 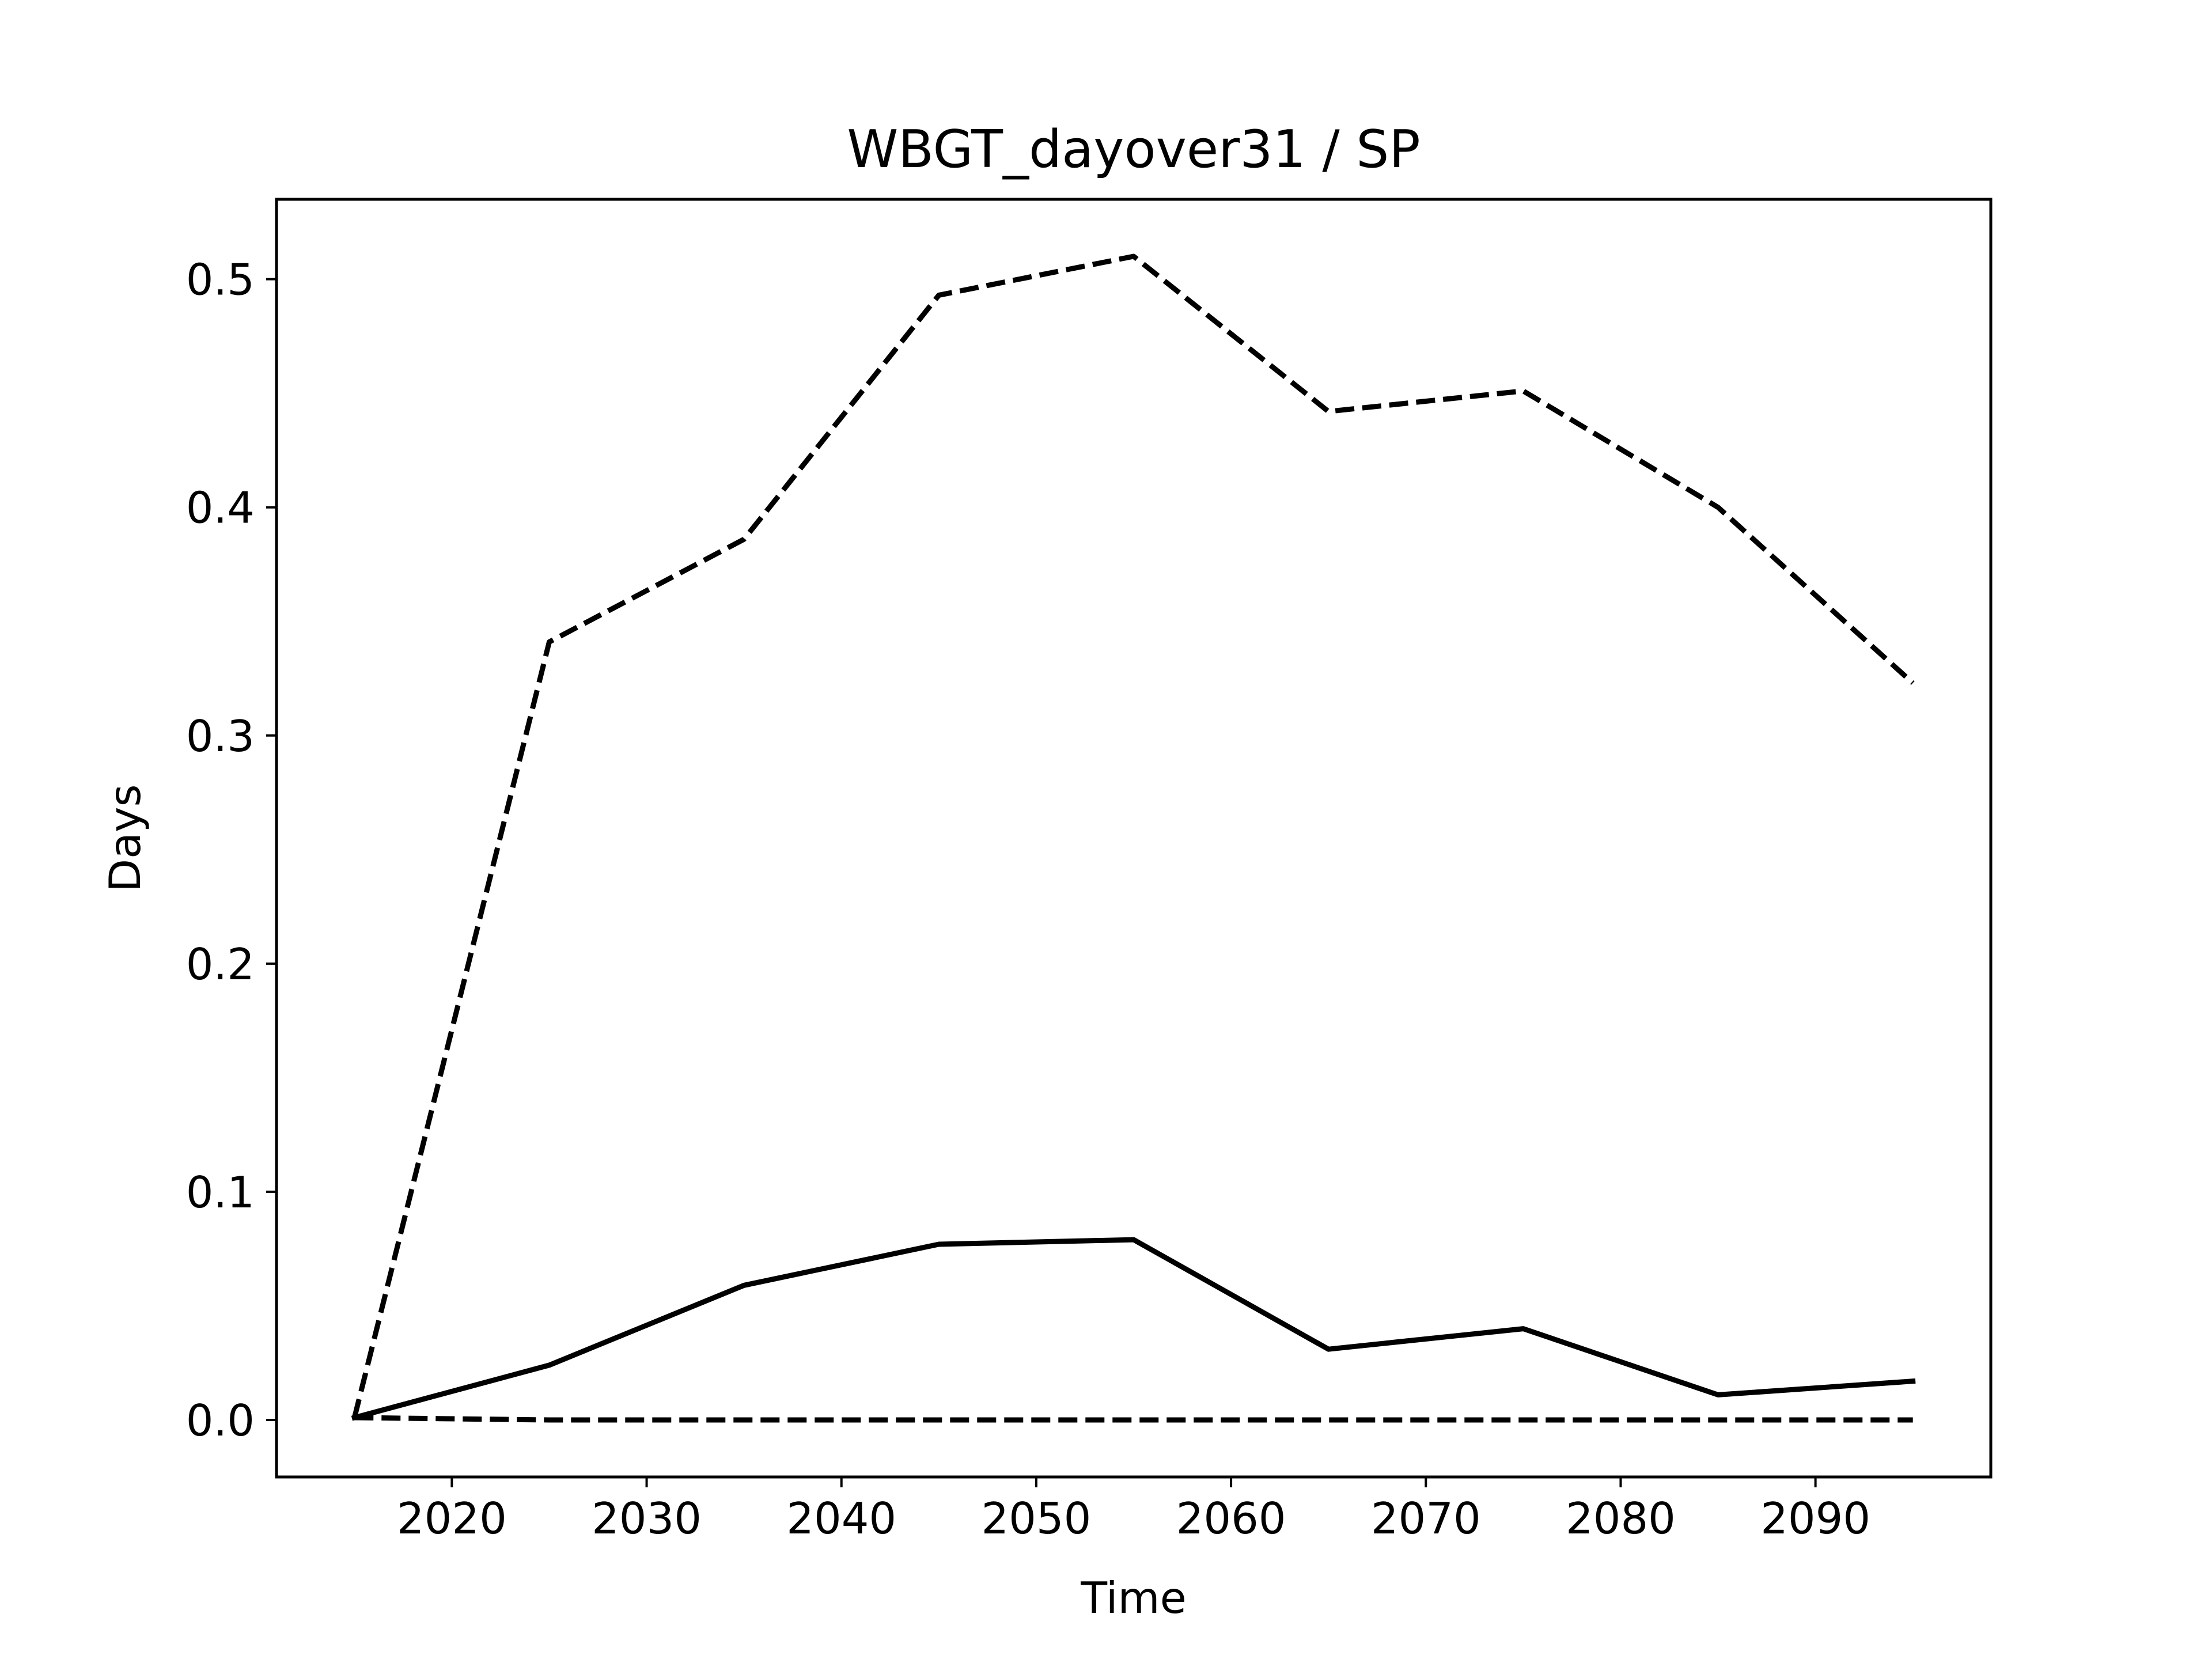 I want to click on chart-title: WBGT_dayover31 / SP, so click(x=1133, y=149).